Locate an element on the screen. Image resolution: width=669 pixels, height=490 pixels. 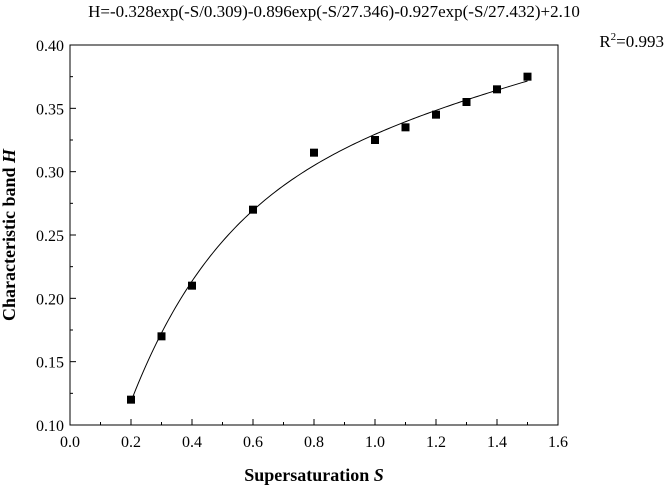
y-tick-label: 0.25 is located at coordinates (50, 236).